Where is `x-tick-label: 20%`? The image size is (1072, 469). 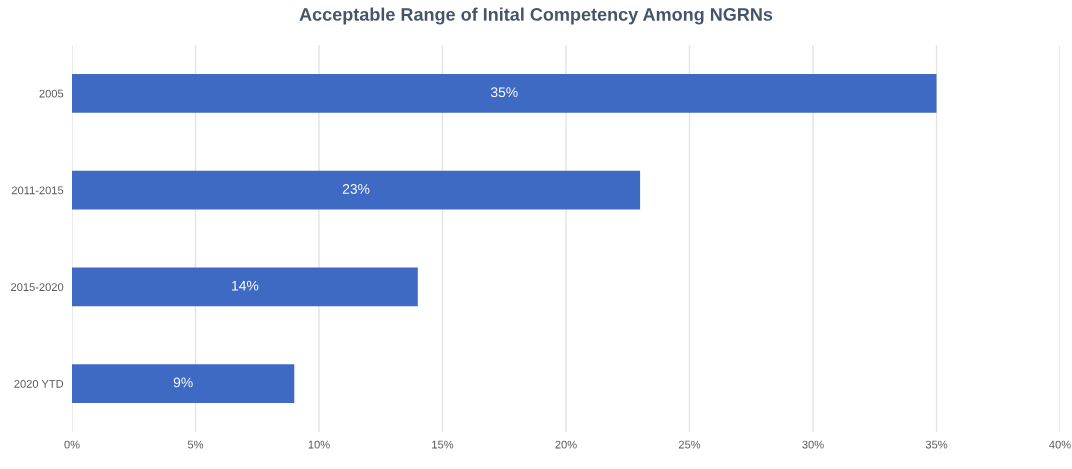 x-tick-label: 20% is located at coordinates (566, 444).